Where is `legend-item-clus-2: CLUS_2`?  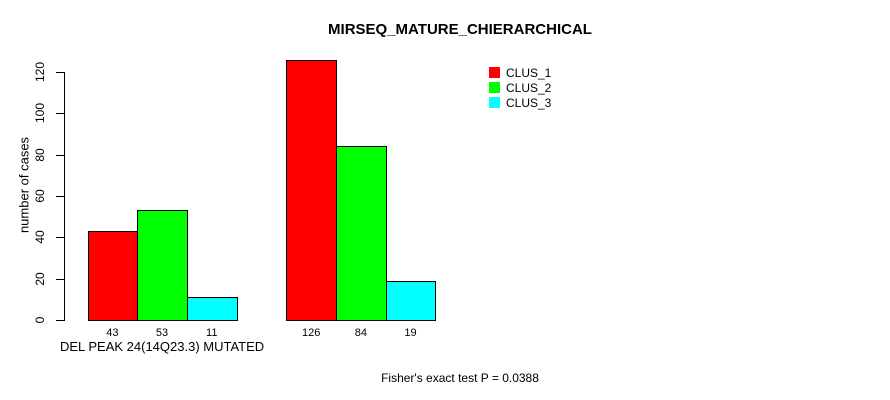
legend-item-clus-2: CLUS_2 is located at coordinates (520, 87).